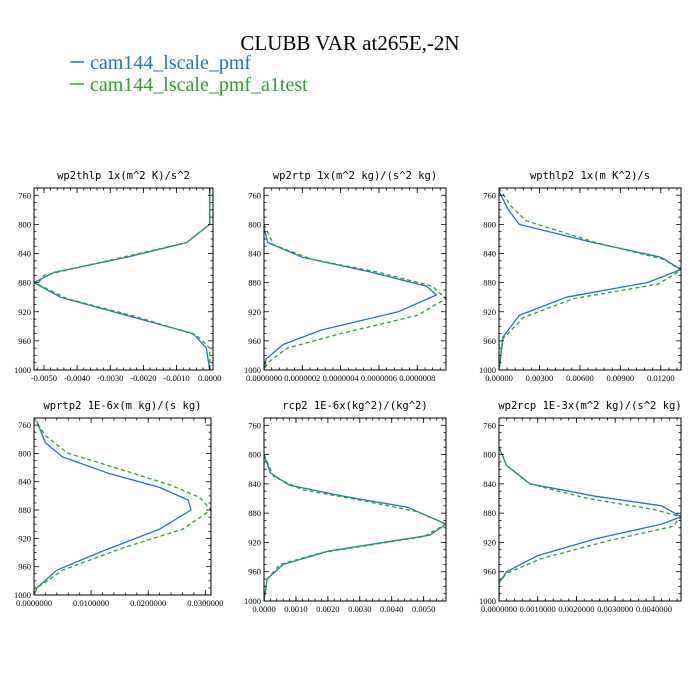 This screenshot has height=700, width=700. I want to click on x-tick-label: 0.01200, so click(661, 378).